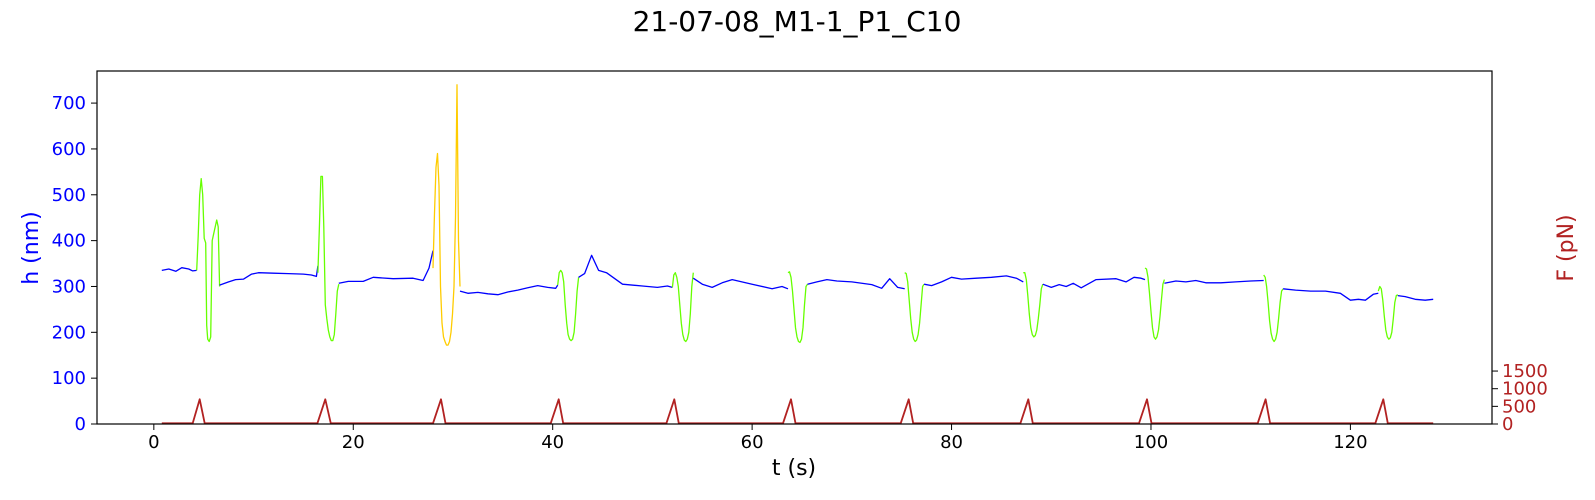  What do you see at coordinates (797, 21) in the screenshot?
I see `chart-title: 21-07-08_M1-1_P1_C10` at bounding box center [797, 21].